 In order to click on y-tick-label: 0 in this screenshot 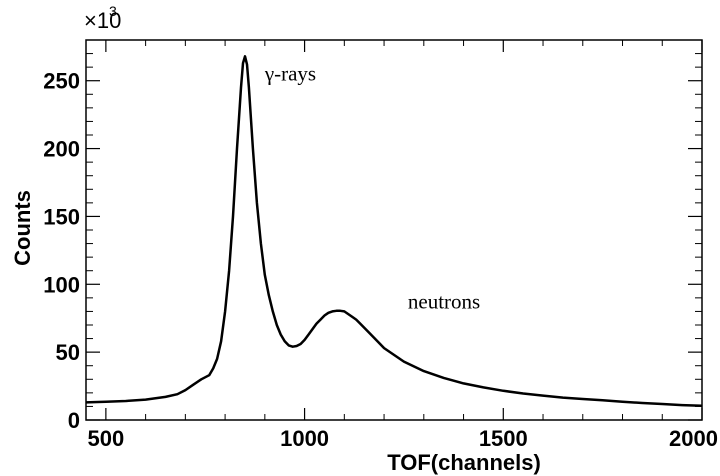, I will do `click(74, 420)`.